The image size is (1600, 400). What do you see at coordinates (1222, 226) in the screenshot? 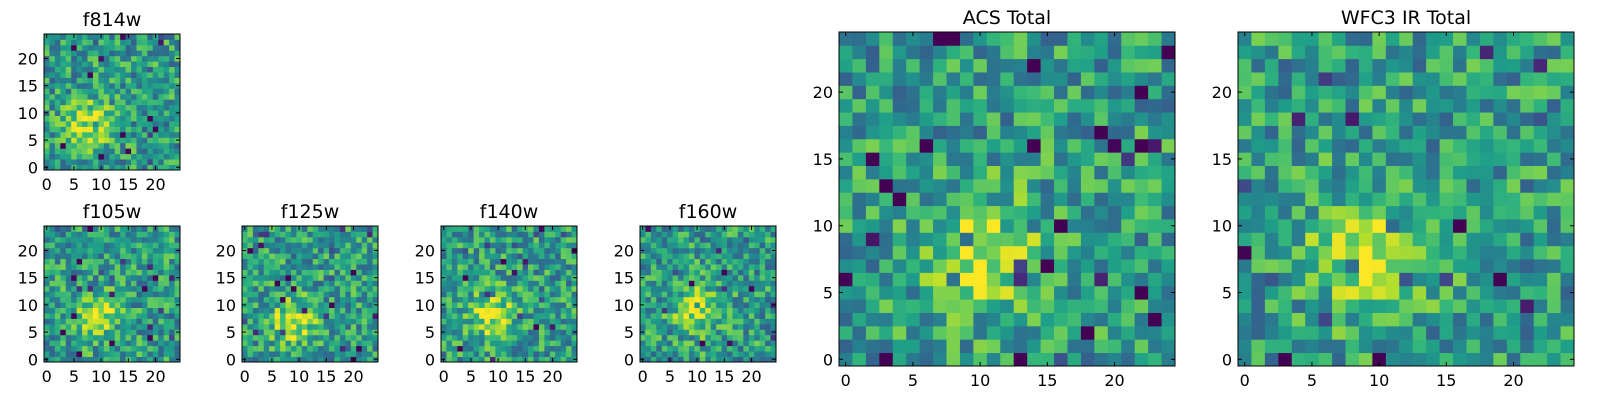
I see `y-tick-label: 10` at bounding box center [1222, 226].